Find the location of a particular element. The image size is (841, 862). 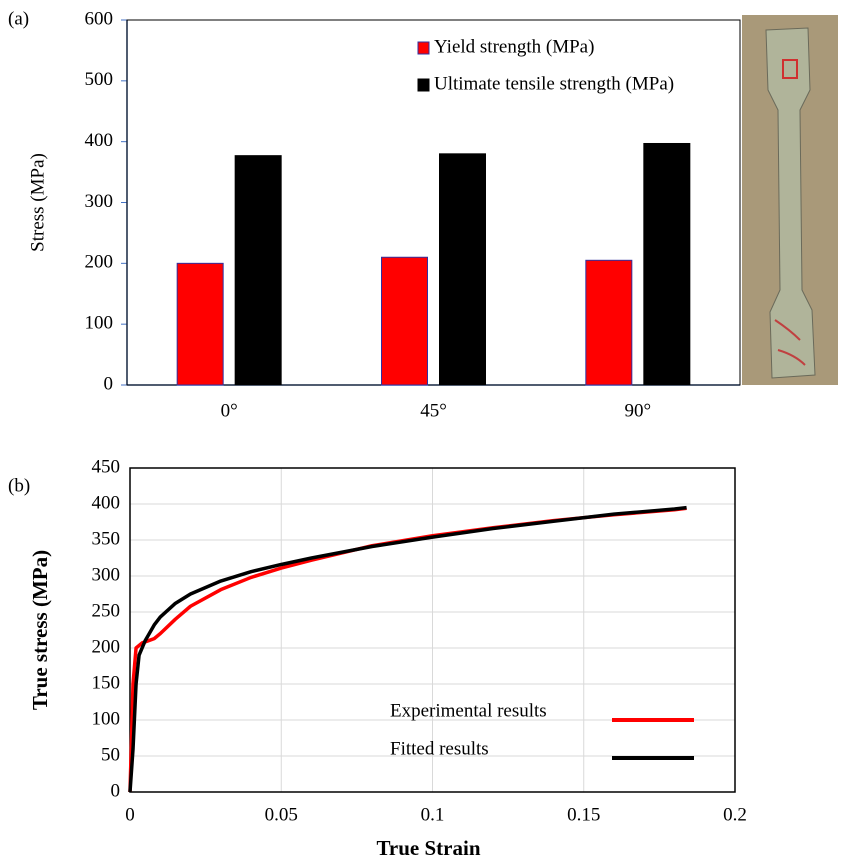

x-tick-label: 0 is located at coordinates (130, 814).